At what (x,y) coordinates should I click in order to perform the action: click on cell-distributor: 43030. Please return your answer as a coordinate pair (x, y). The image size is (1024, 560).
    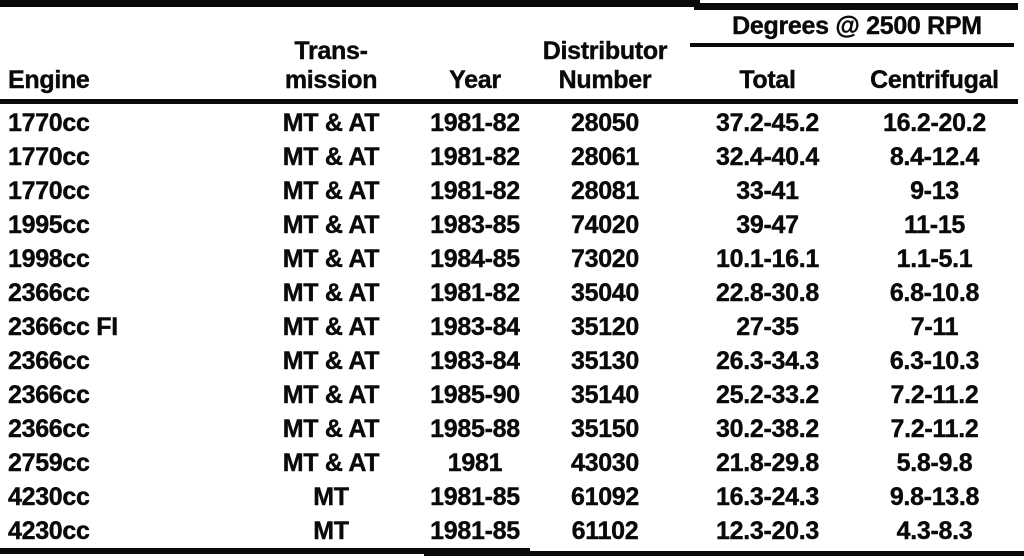
    Looking at the image, I should click on (605, 463).